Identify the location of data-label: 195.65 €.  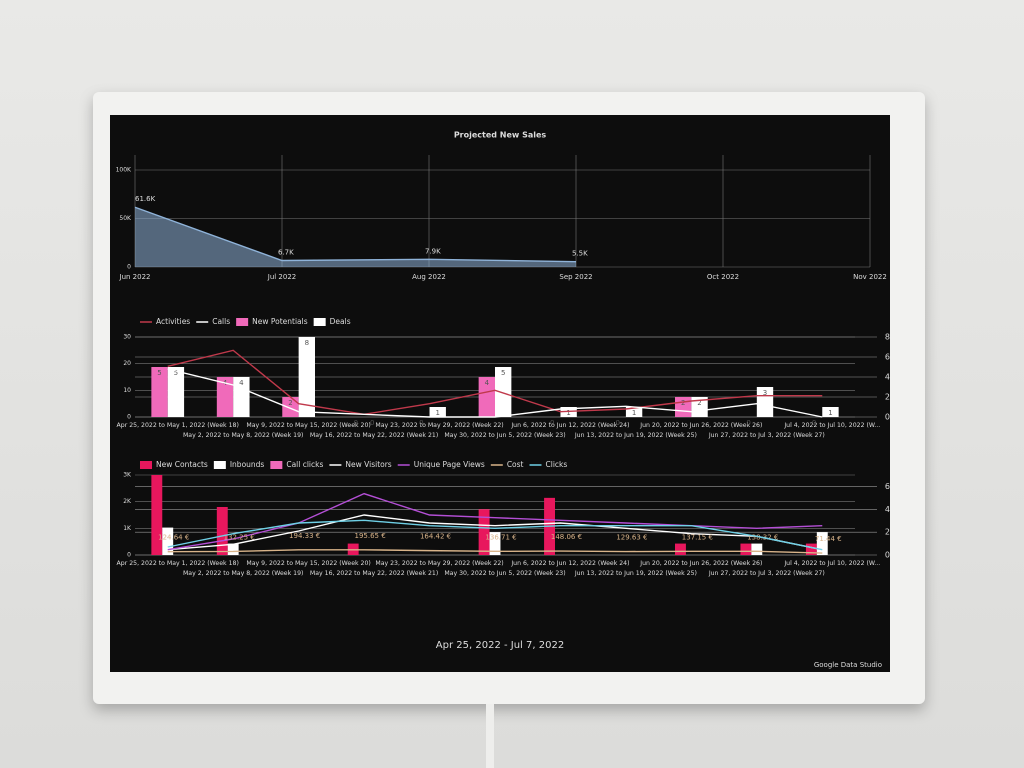
(370, 536).